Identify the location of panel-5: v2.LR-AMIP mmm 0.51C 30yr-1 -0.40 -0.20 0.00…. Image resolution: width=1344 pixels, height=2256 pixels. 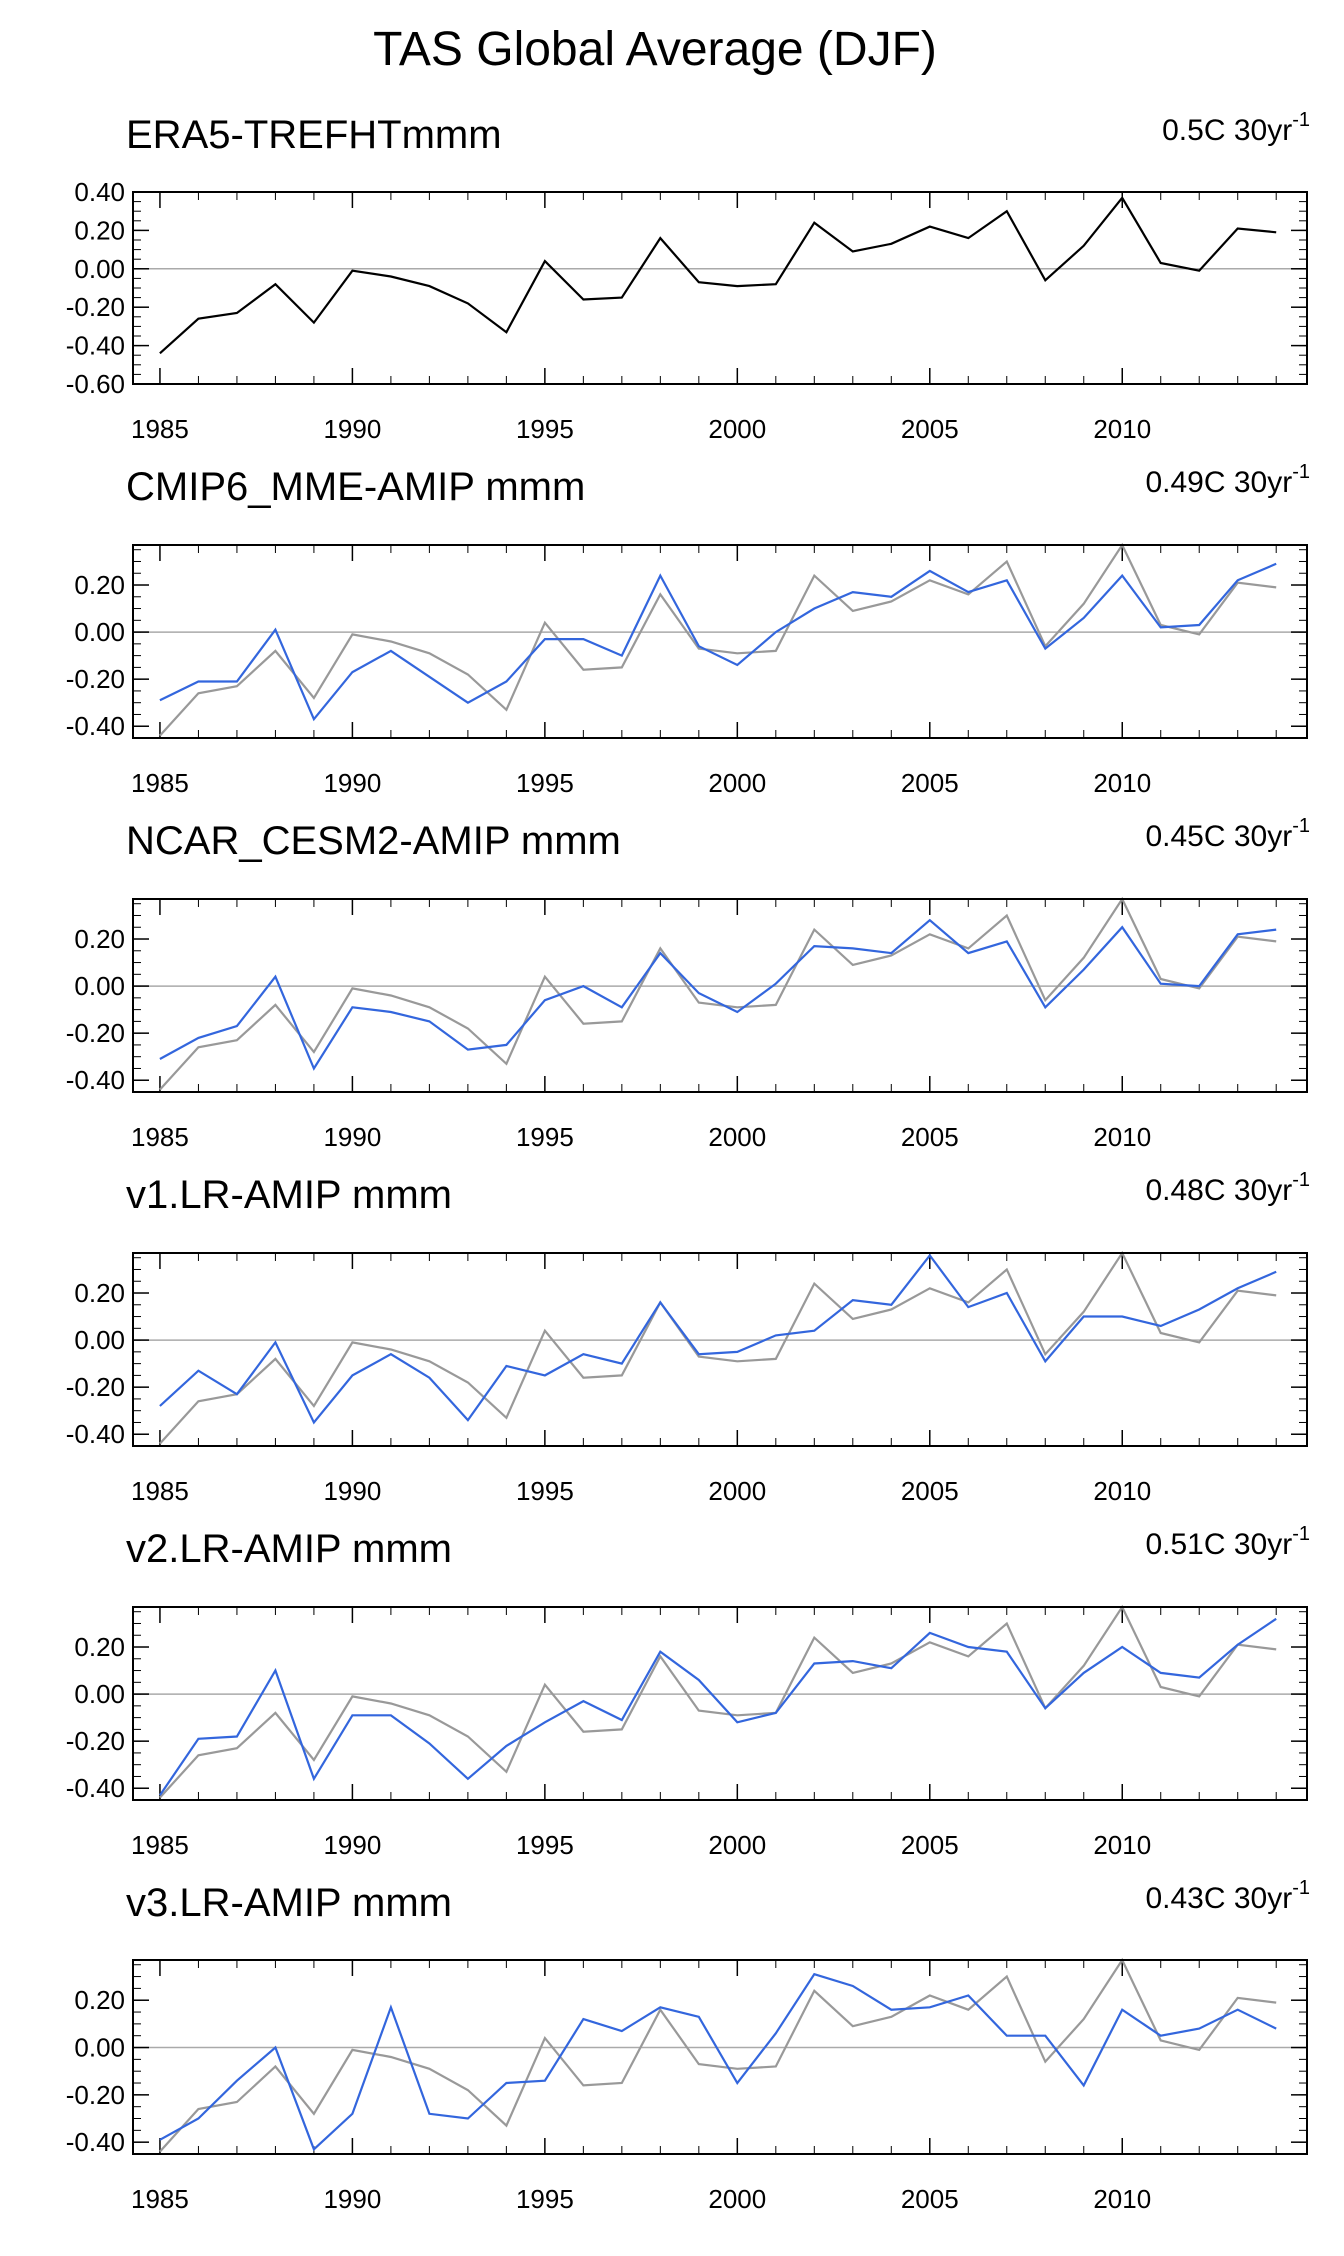
(688, 1691).